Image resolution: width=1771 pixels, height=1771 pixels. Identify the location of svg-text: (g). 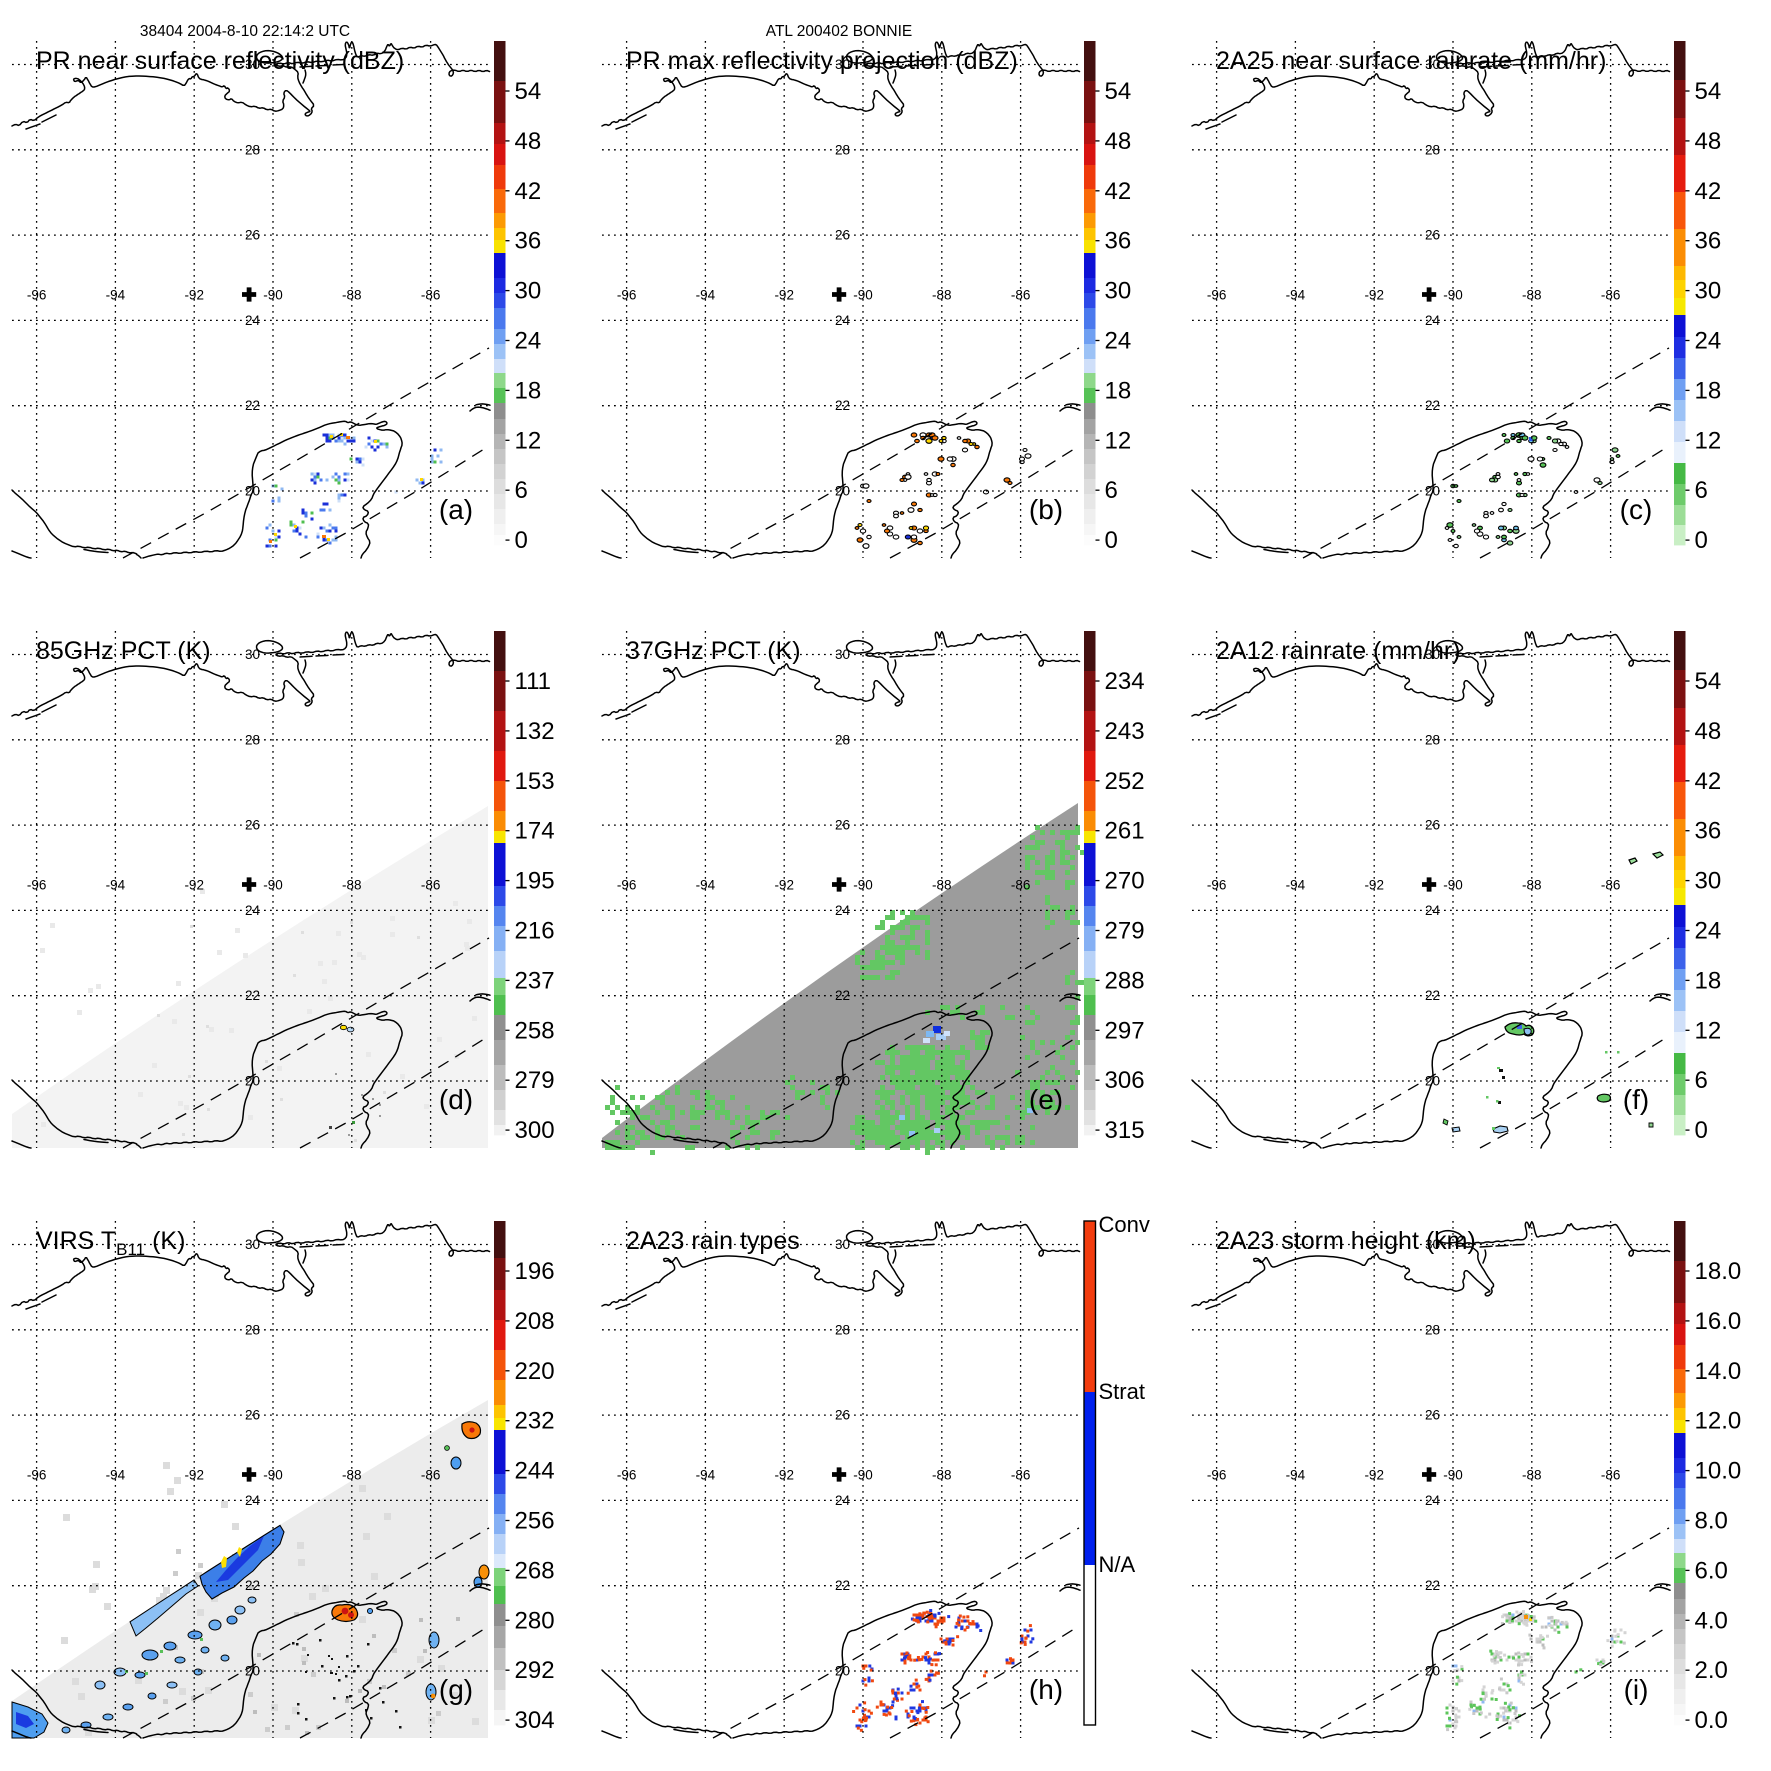
(456, 1689).